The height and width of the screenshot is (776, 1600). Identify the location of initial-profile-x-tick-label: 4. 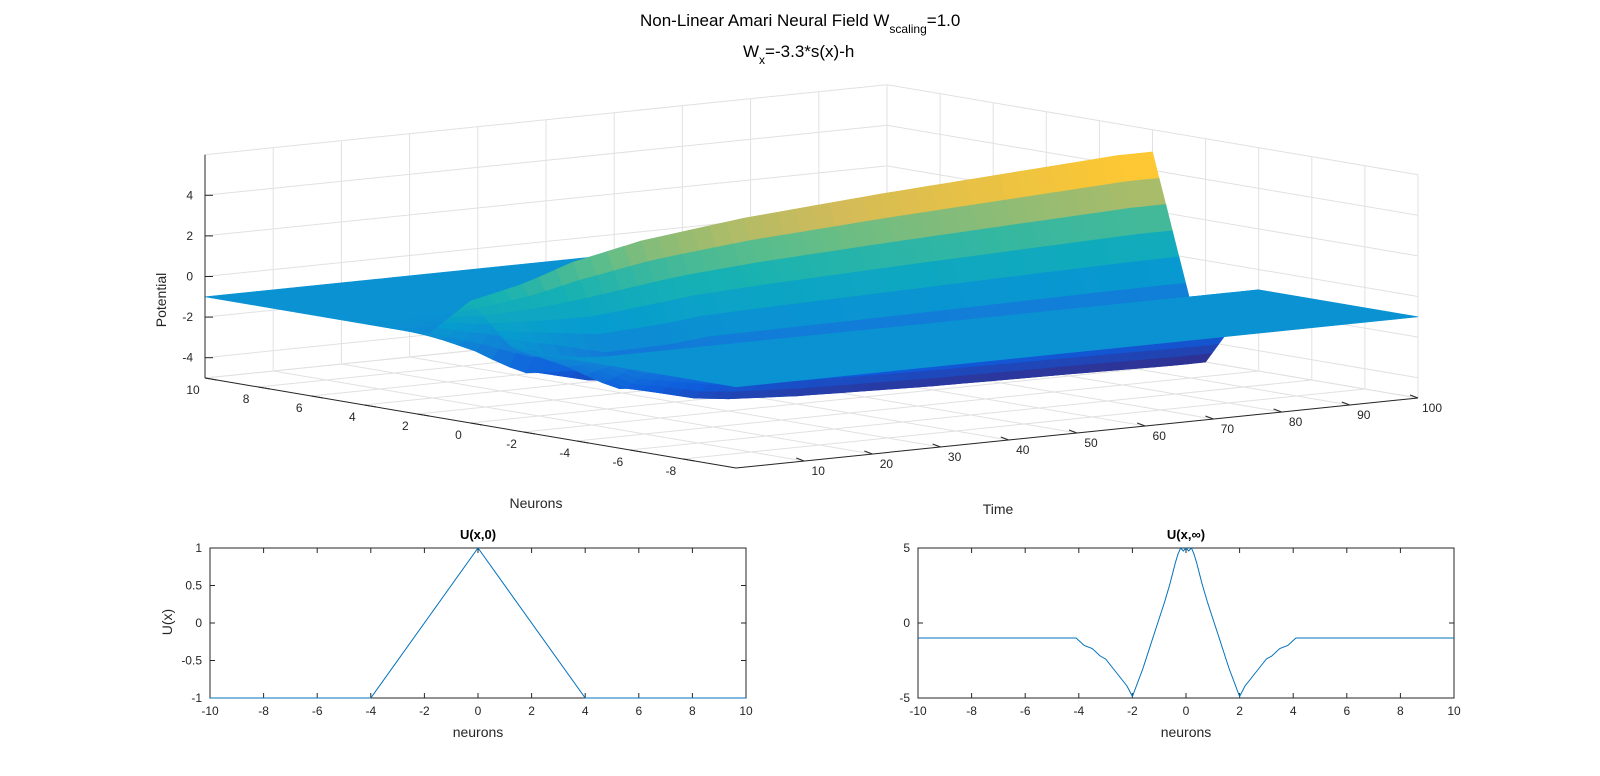
(585, 711).